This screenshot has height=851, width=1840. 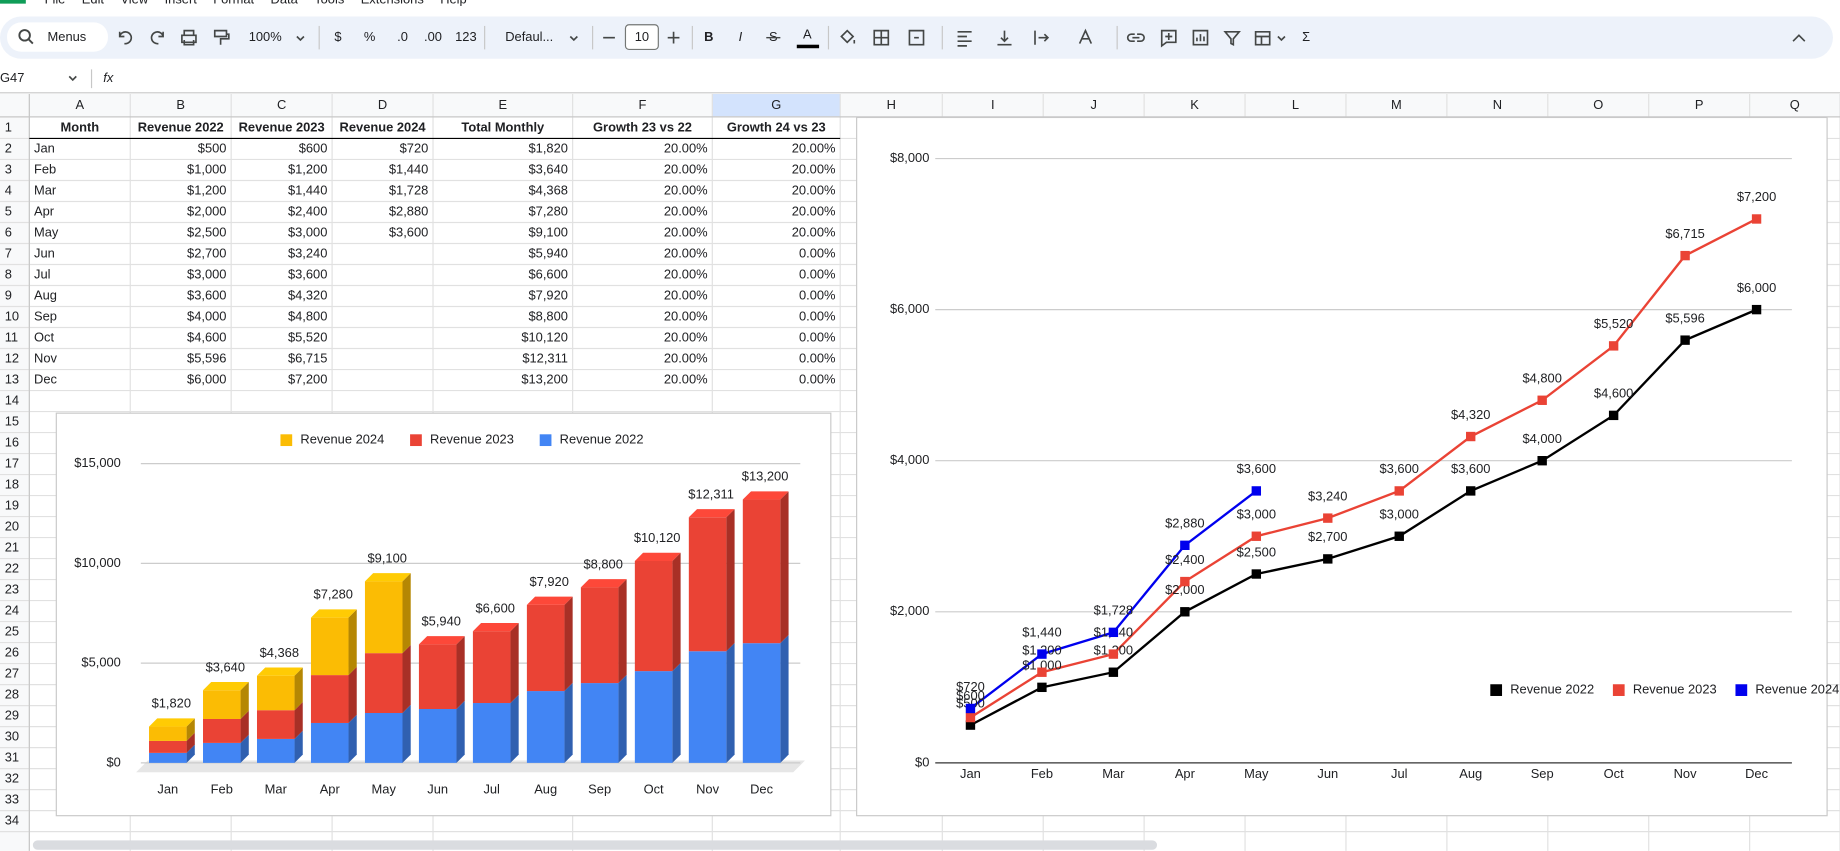 I want to click on rotate, so click(x=1085, y=36).